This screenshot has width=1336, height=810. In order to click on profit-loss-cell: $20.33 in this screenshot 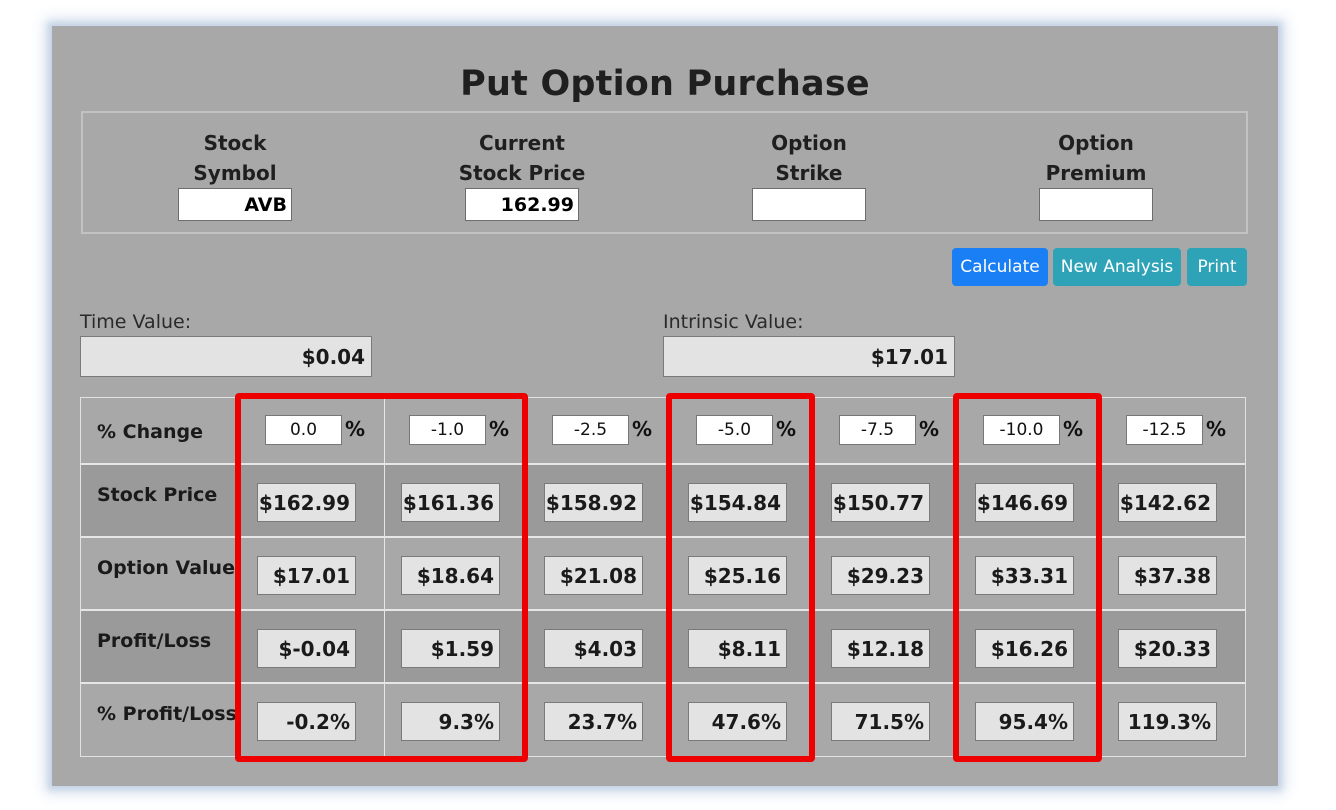, I will do `click(1167, 648)`.